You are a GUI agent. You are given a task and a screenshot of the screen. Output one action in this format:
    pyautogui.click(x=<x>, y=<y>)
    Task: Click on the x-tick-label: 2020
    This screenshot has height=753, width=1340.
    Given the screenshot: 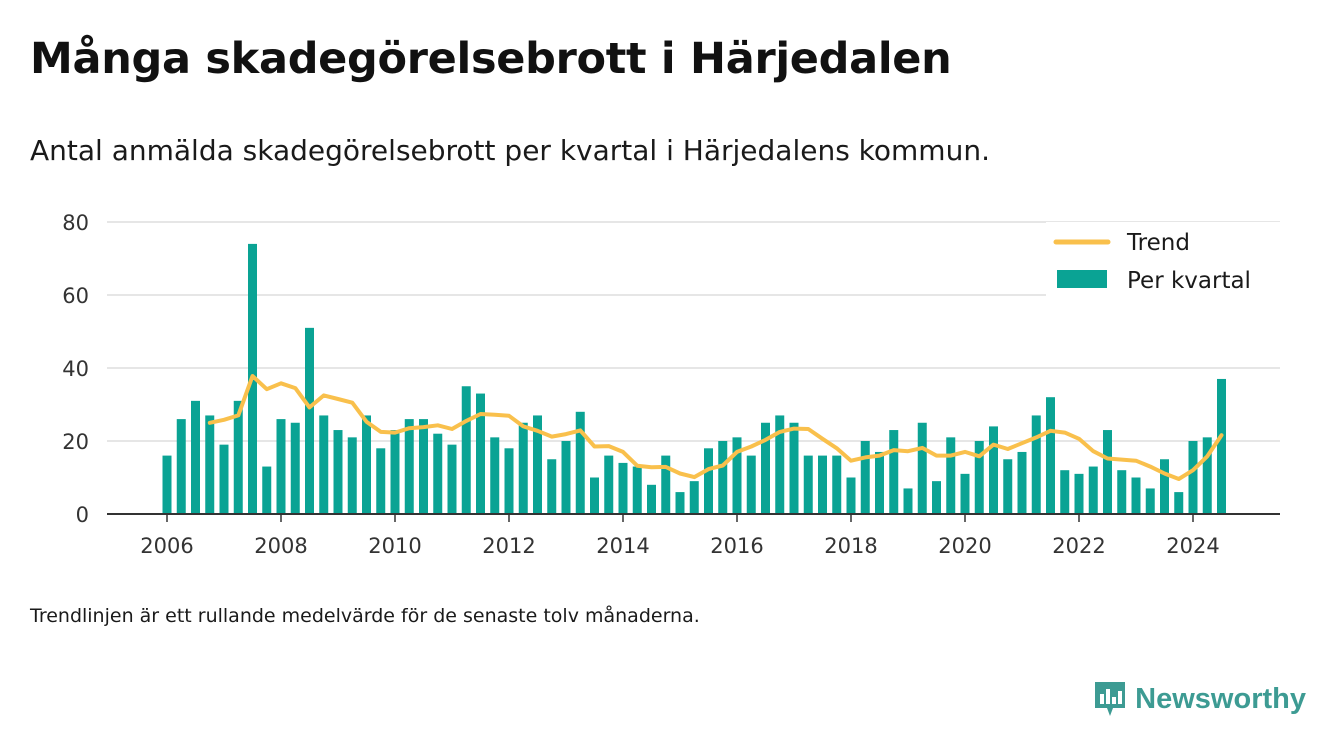 What is the action you would take?
    pyautogui.click(x=964, y=546)
    